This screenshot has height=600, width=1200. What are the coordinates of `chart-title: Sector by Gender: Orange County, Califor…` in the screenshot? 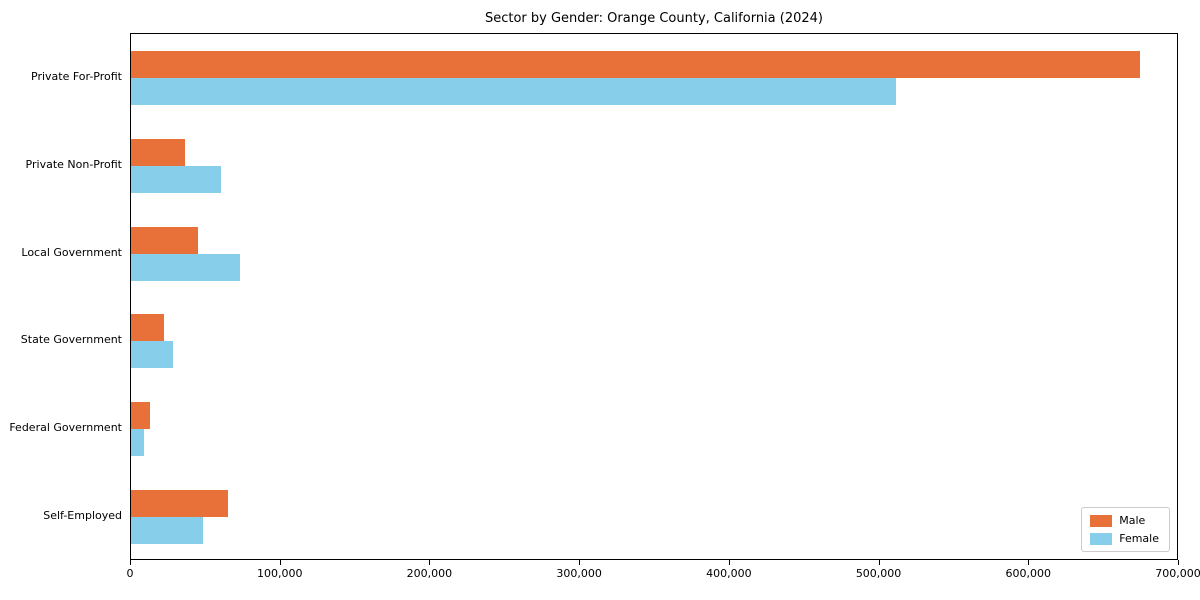 It's located at (653, 18).